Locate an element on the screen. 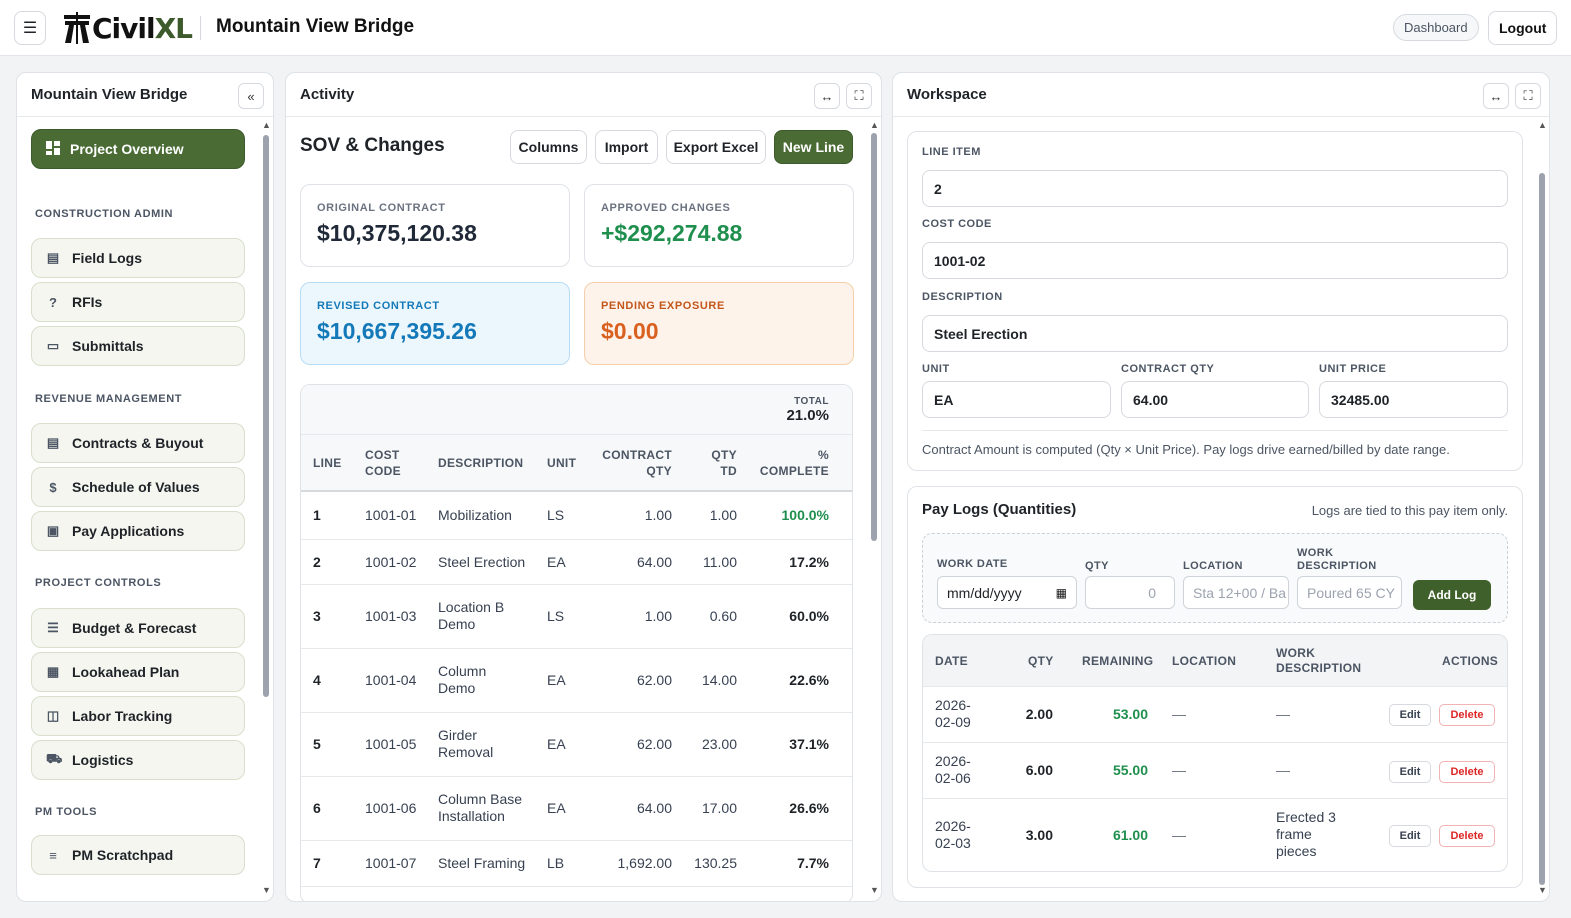 Image resolution: width=1571 pixels, height=918 pixels. hamburger-icon: ☰ is located at coordinates (30, 28).